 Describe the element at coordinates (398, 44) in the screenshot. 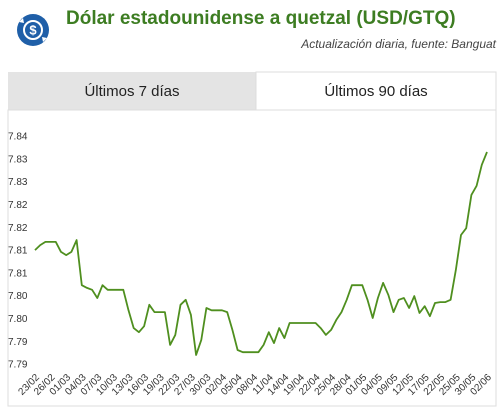

I see `subtitle: Actualización diaria, fuente: Banguat` at that location.